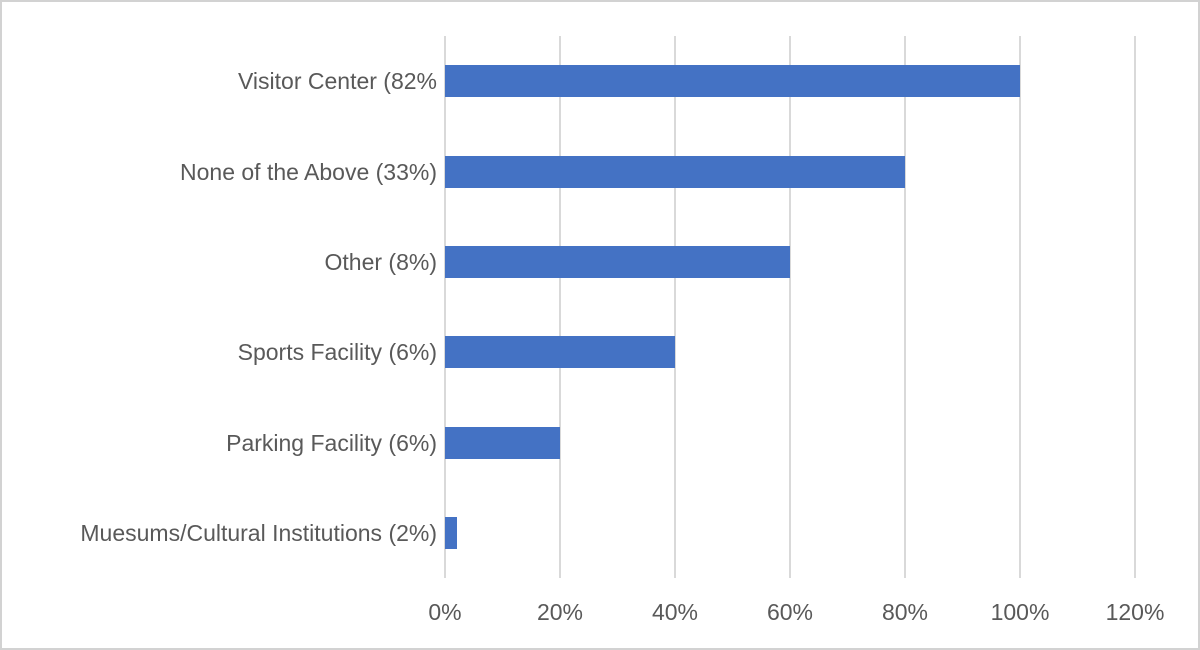 The height and width of the screenshot is (650, 1200). Describe the element at coordinates (1135, 612) in the screenshot. I see `x-tick-label-120%: 120%` at that location.